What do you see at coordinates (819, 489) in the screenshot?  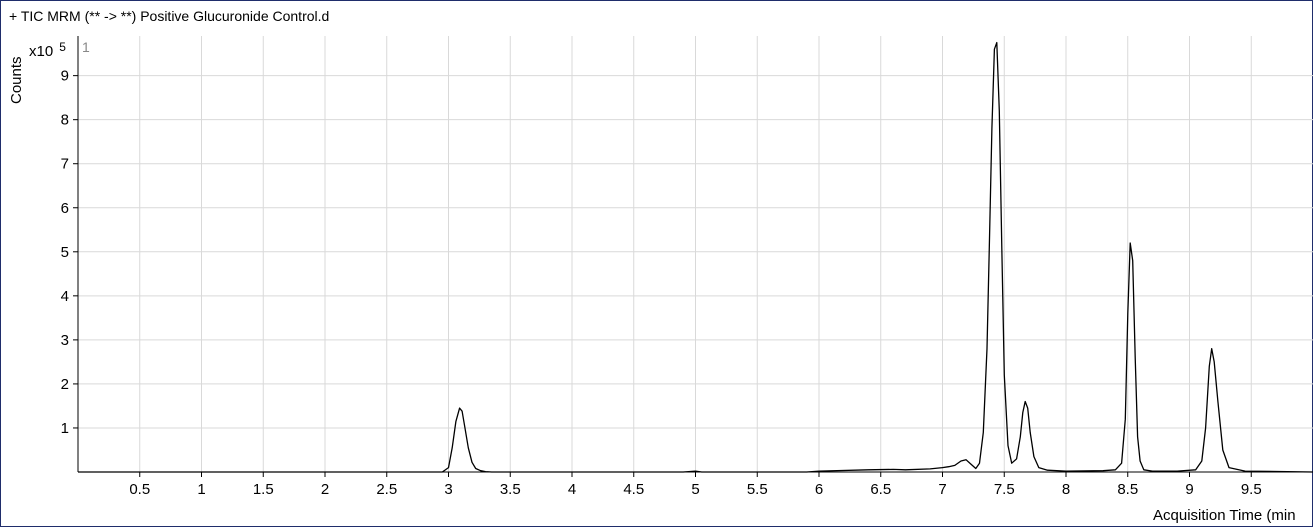 I see `x-tick-label: 6` at bounding box center [819, 489].